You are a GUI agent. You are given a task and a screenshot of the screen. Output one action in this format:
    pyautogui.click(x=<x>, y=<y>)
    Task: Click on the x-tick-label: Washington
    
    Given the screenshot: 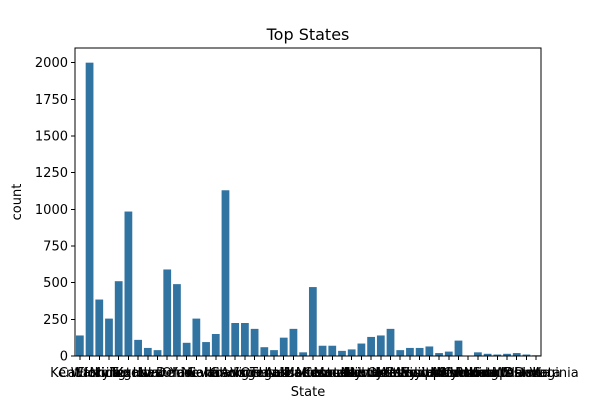 What is the action you would take?
    pyautogui.click(x=109, y=373)
    